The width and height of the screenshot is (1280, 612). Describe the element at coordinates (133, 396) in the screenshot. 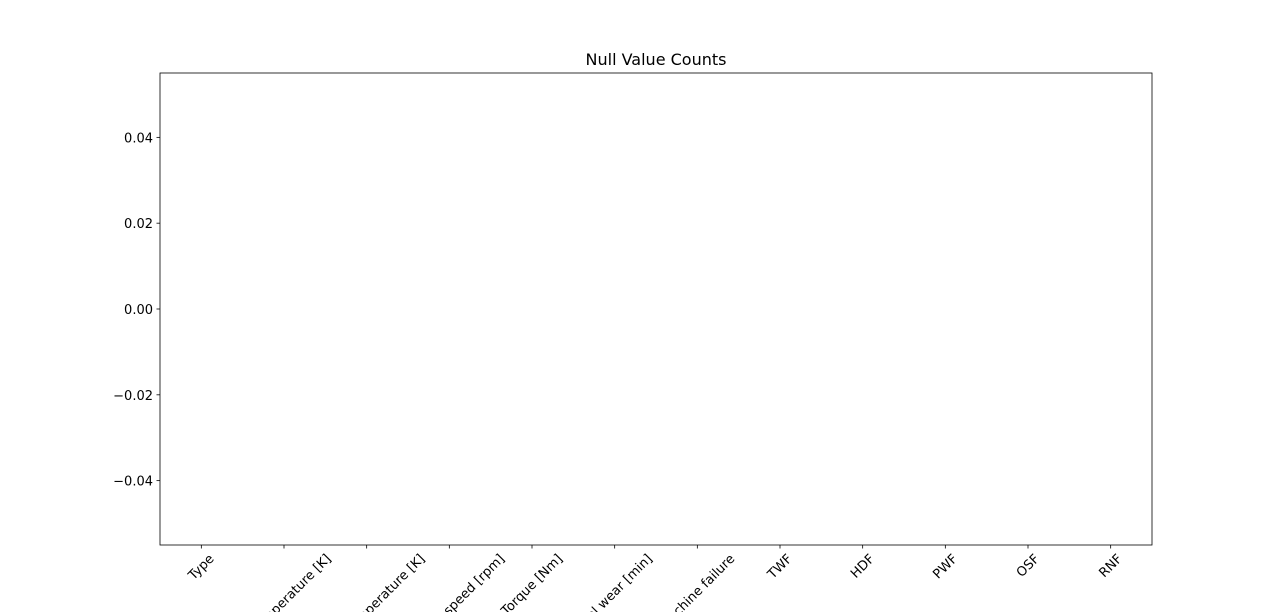

I see `y-tick-label: −0.02` at that location.